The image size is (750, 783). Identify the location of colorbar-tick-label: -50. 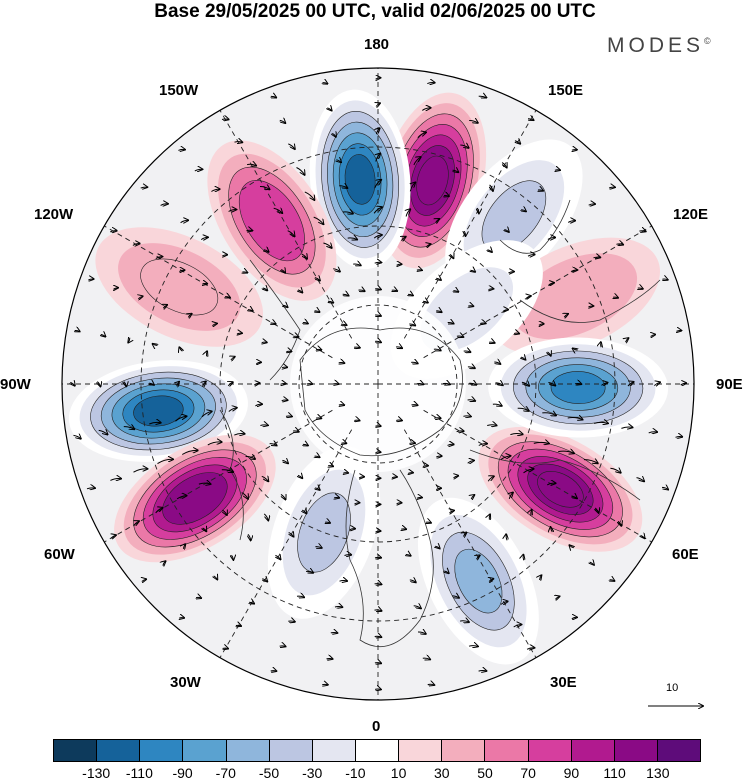
(269, 773).